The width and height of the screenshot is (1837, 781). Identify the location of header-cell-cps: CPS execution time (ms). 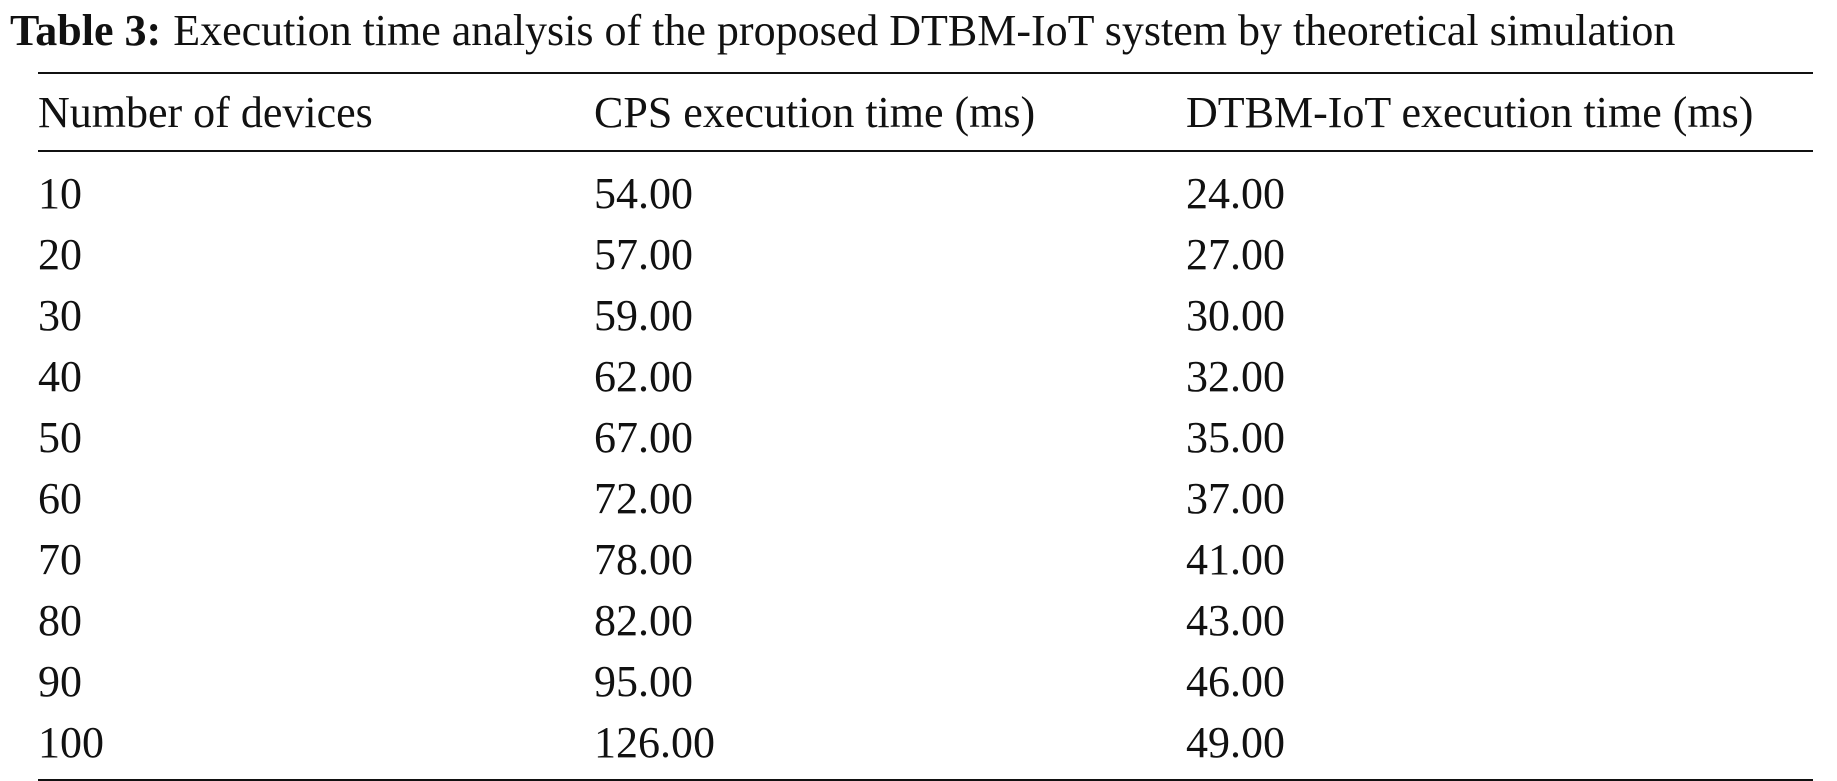
(815, 112).